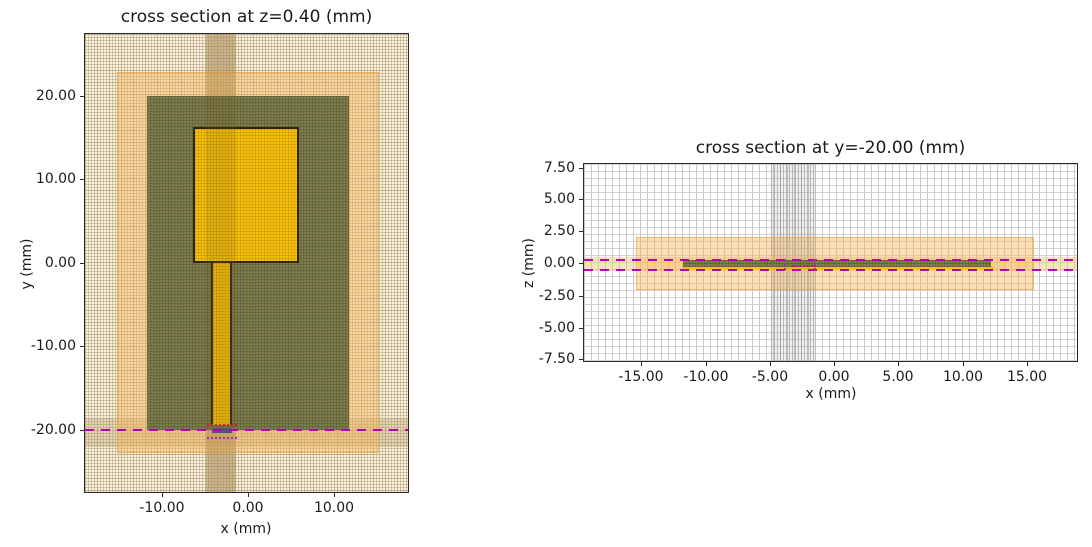 The height and width of the screenshot is (547, 1092). What do you see at coordinates (222, 425) in the screenshot?
I see `left-plot-port-top-edge` at bounding box center [222, 425].